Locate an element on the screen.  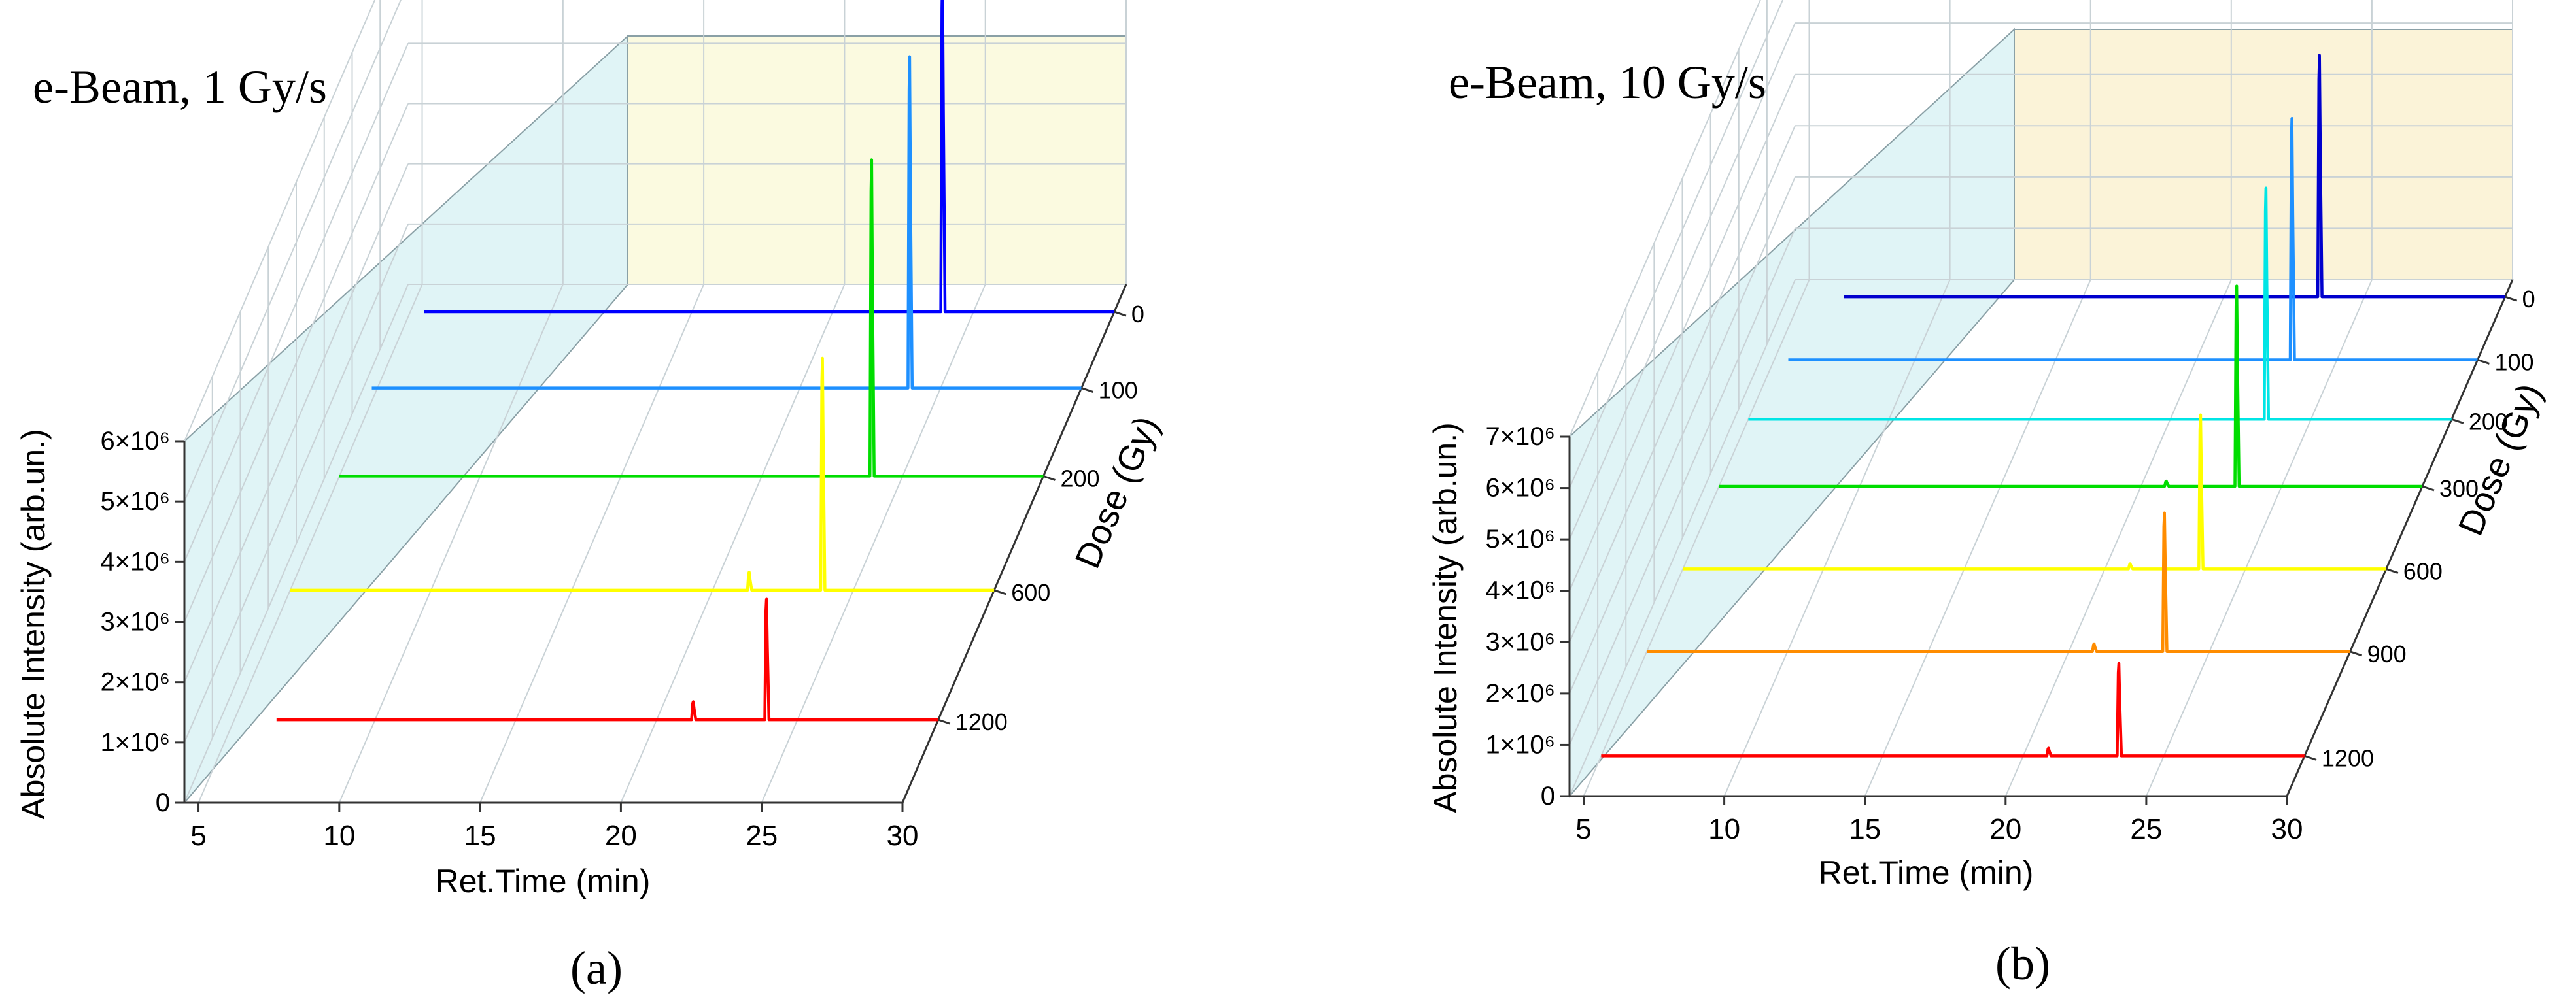
panel-a-y-axis-label: Absolute Intensity (arb.un.) is located at coordinates (34, 624).